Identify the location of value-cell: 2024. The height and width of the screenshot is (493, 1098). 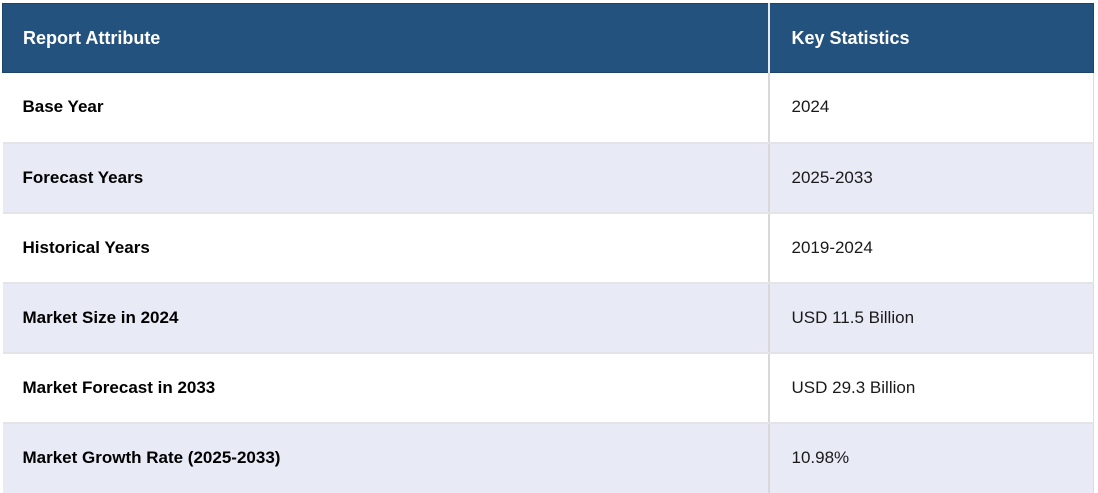
(931, 108).